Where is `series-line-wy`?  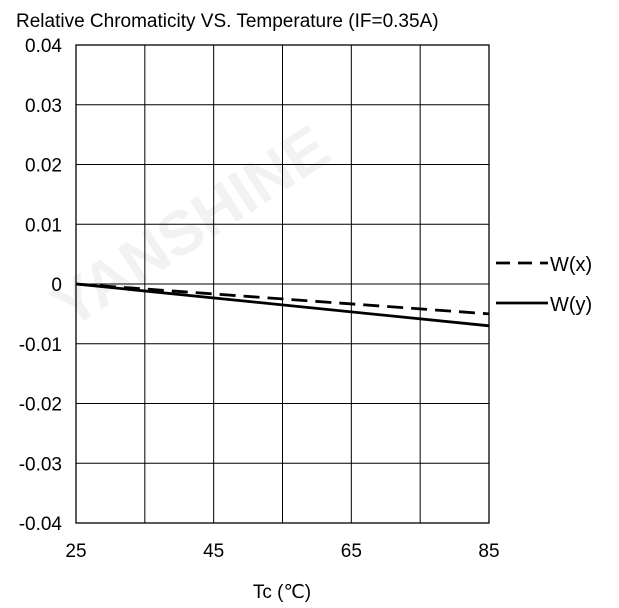
series-line-wy is located at coordinates (282, 305).